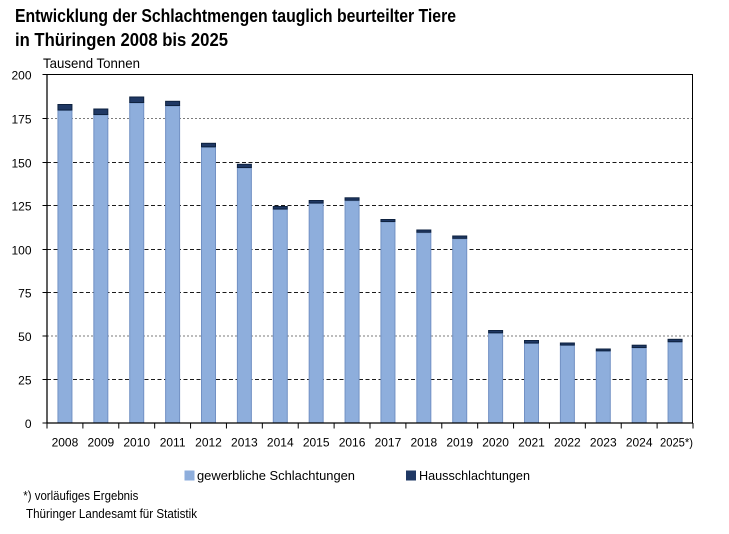  I want to click on svg-text: in Thüringen 2008 bis 2025, so click(121, 40).